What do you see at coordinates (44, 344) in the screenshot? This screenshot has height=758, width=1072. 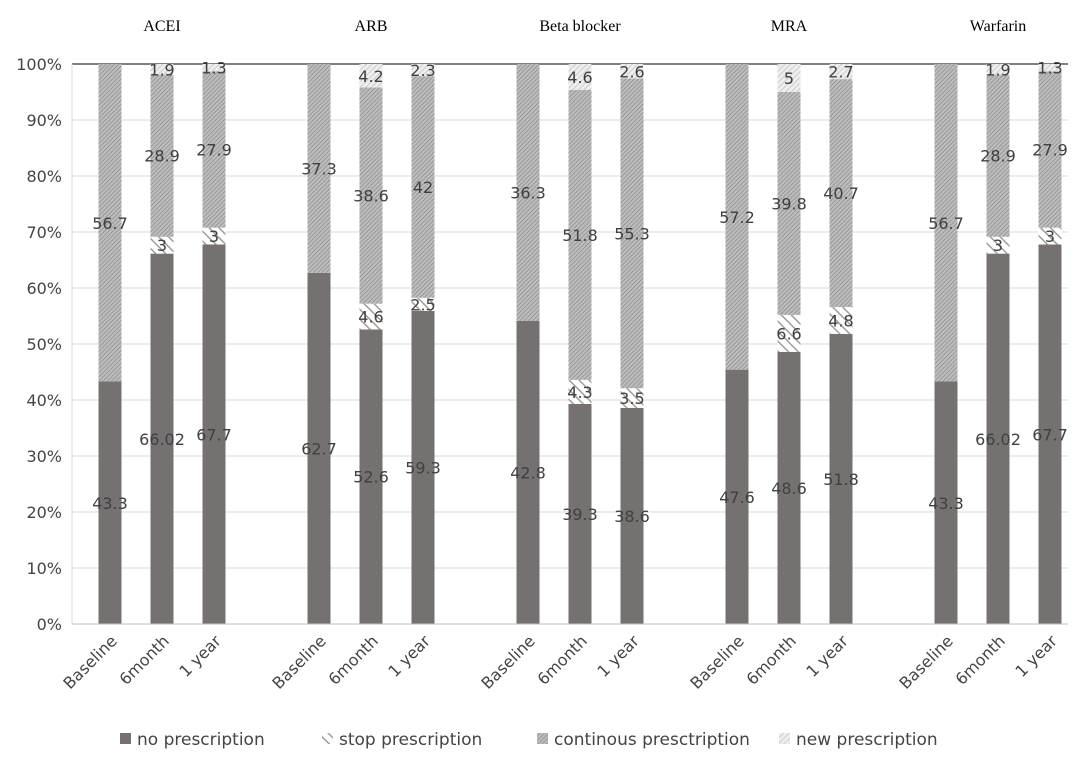 I see `y-tick-label: 50%` at bounding box center [44, 344].